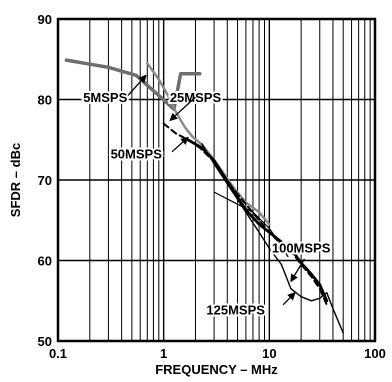 The height and width of the screenshot is (382, 392). I want to click on x-tick-label: 0.1, so click(58, 353).